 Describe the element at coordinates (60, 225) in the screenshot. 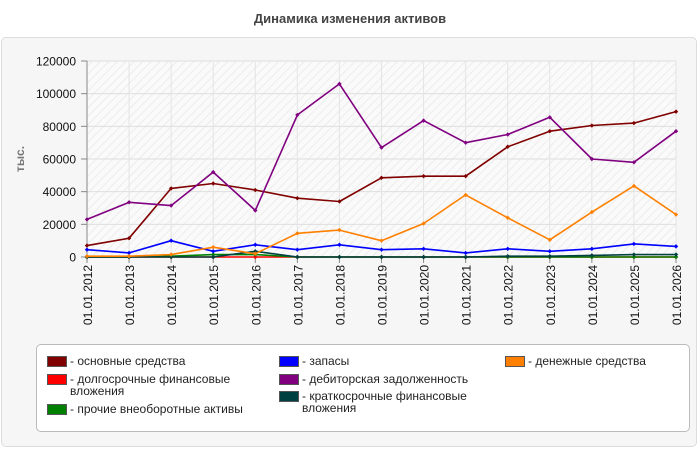

I see `y-tick-label: 20000` at that location.